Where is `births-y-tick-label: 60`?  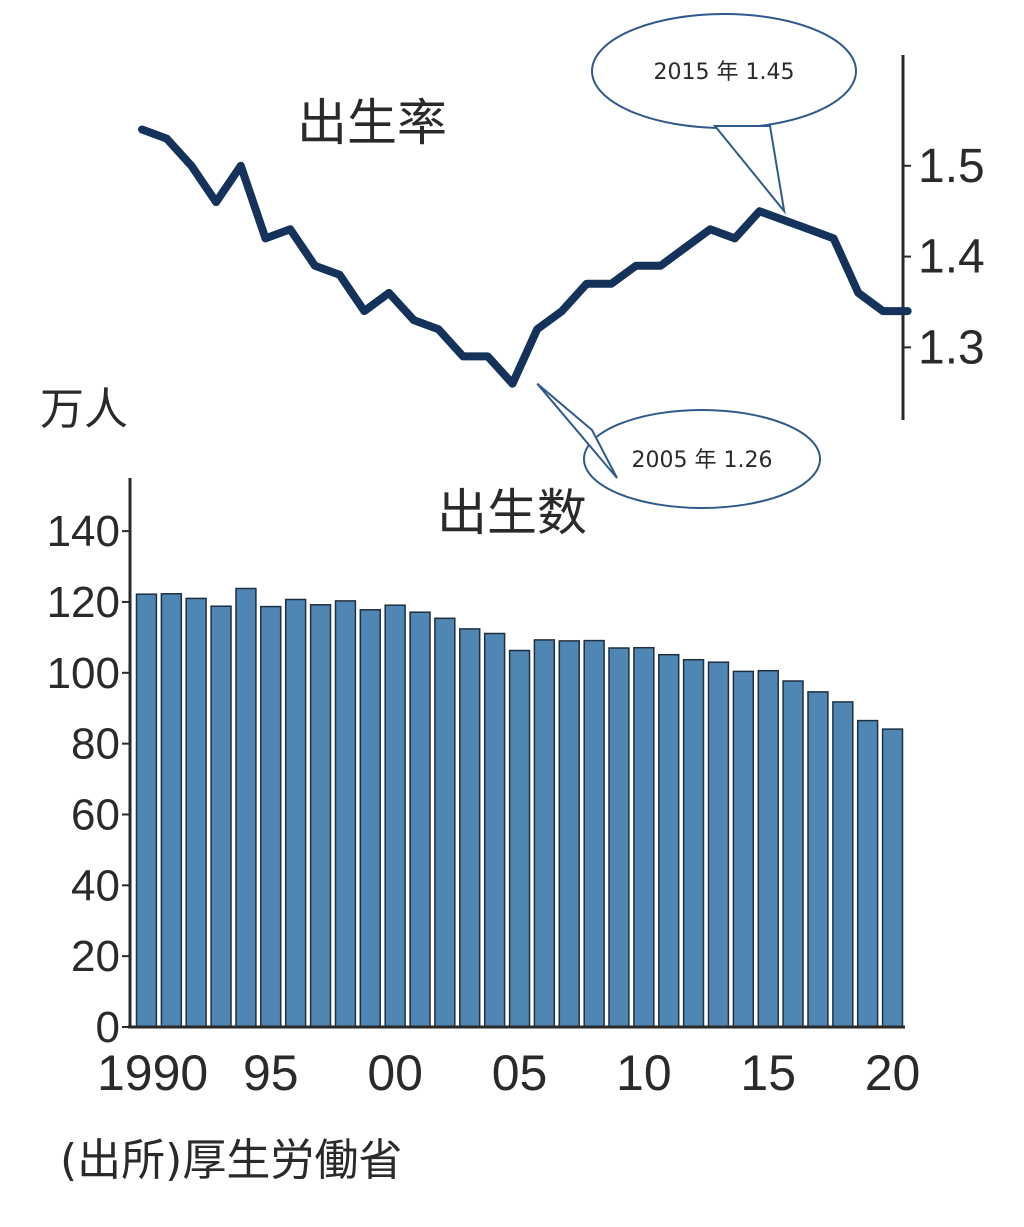 births-y-tick-label: 60 is located at coordinates (95, 814).